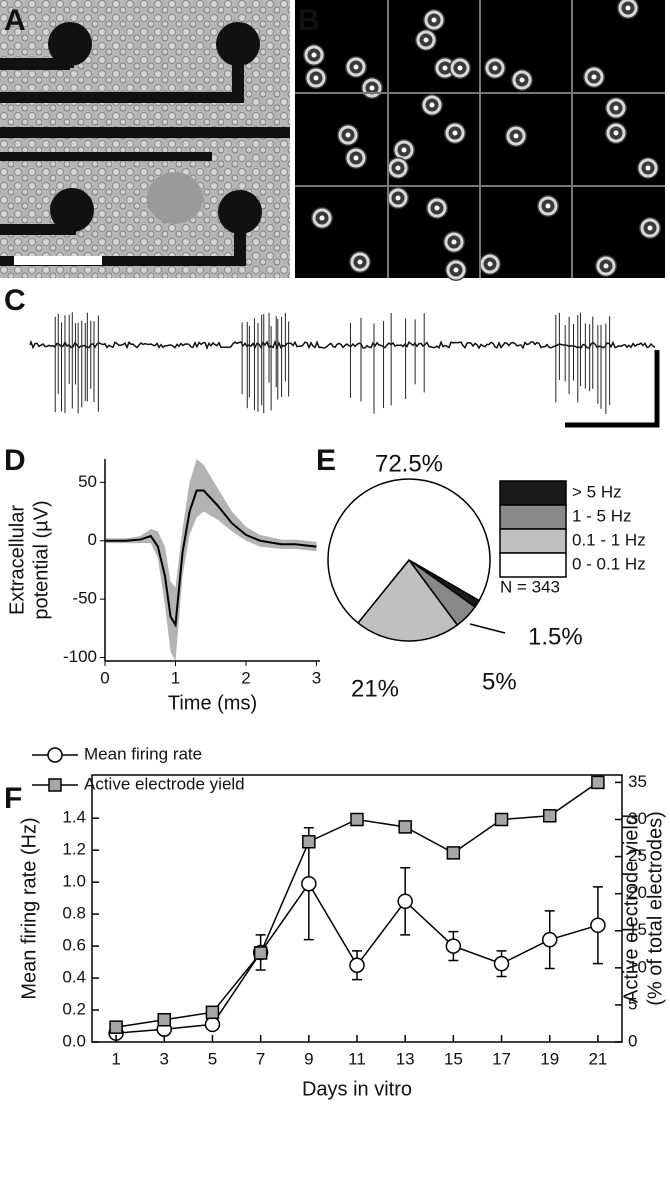 The height and width of the screenshot is (1192, 670). What do you see at coordinates (602, 515) in the screenshot?
I see `legend-label: 1 - 5 Hz` at bounding box center [602, 515].